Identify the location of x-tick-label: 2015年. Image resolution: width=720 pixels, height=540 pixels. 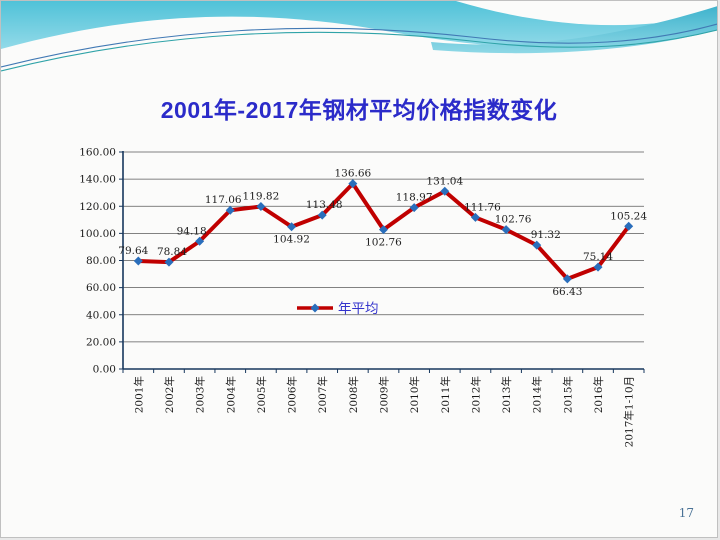
(567, 394).